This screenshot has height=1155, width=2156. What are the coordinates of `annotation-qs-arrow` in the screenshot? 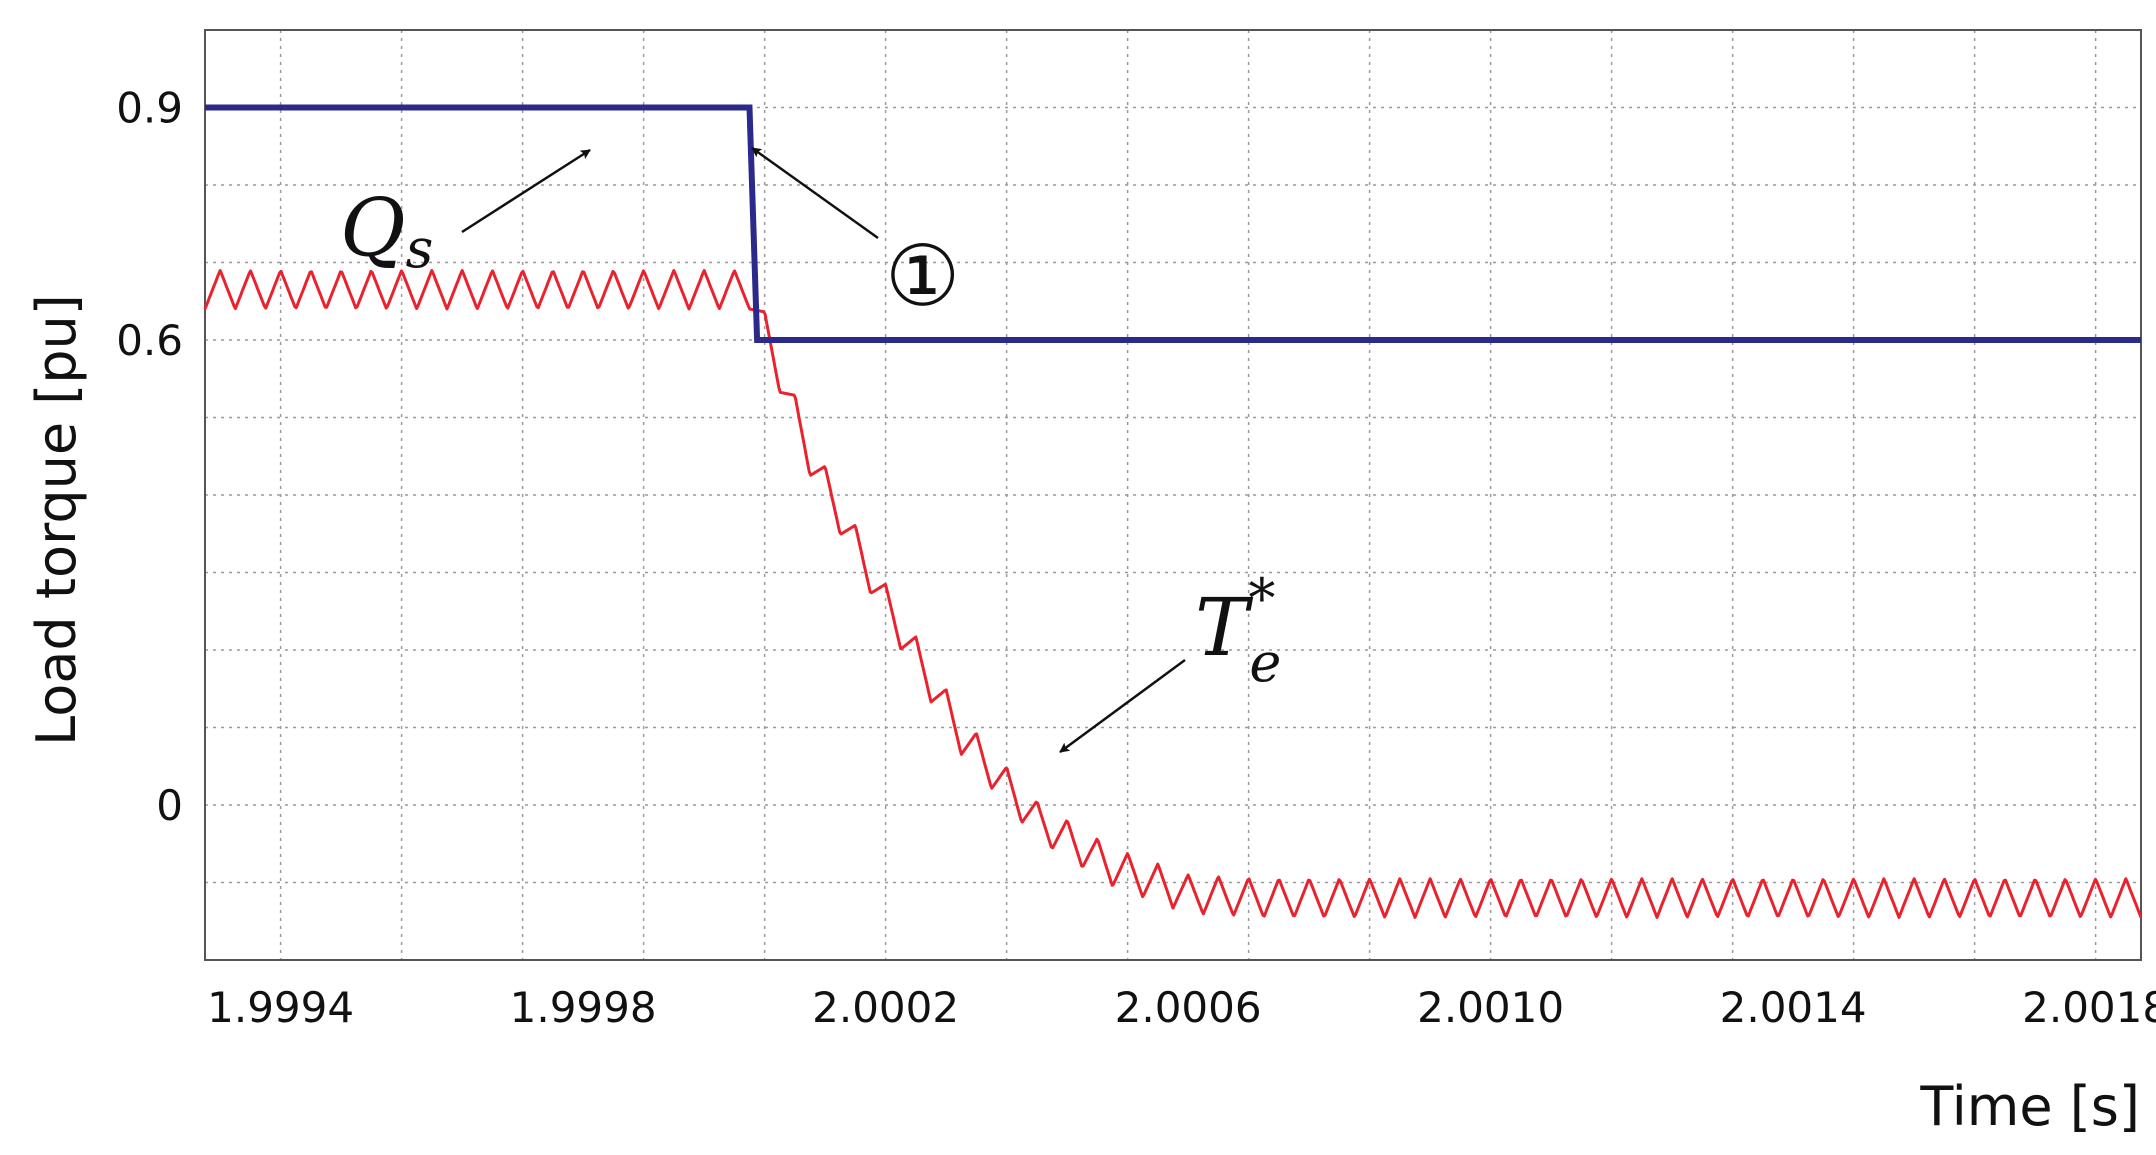 It's located at (526, 191).